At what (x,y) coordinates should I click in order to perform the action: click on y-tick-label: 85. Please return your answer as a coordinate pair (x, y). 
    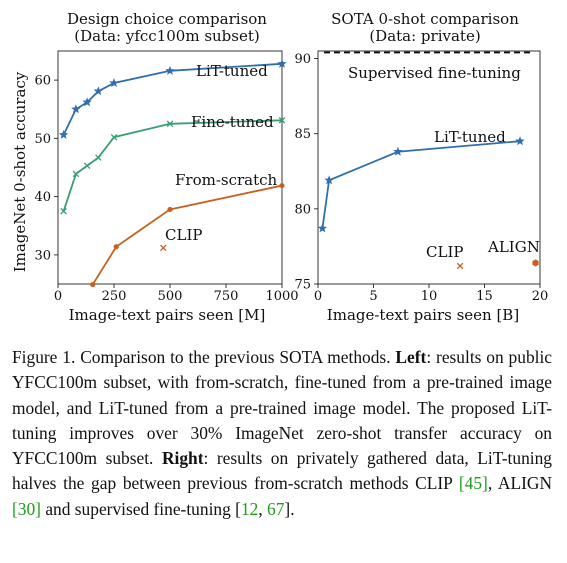
    Looking at the image, I should click on (302, 134).